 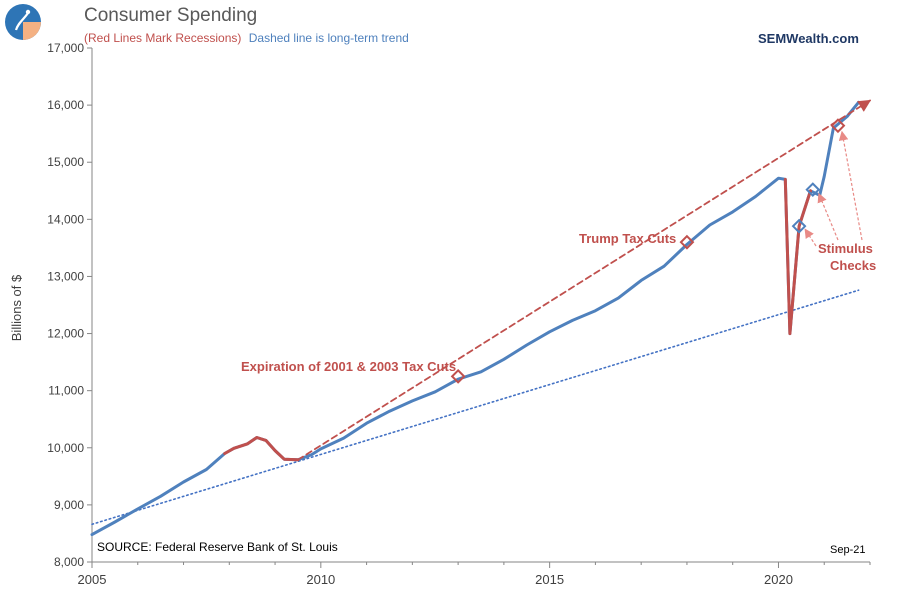 What do you see at coordinates (16, 307) in the screenshot?
I see `y-axis-label: Billions of $` at bounding box center [16, 307].